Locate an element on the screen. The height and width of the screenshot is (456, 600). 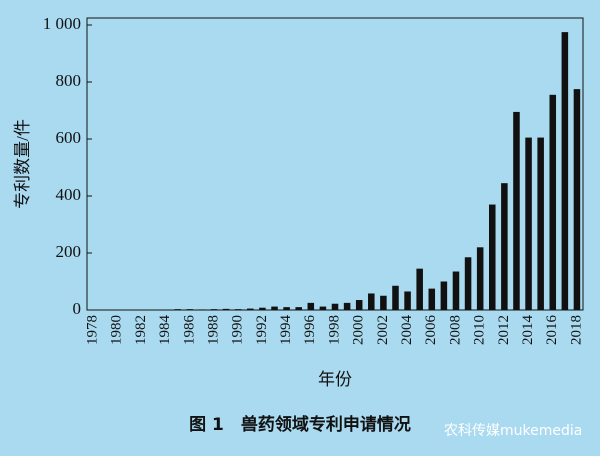
y-tick-label: 0 is located at coordinates (77, 308).